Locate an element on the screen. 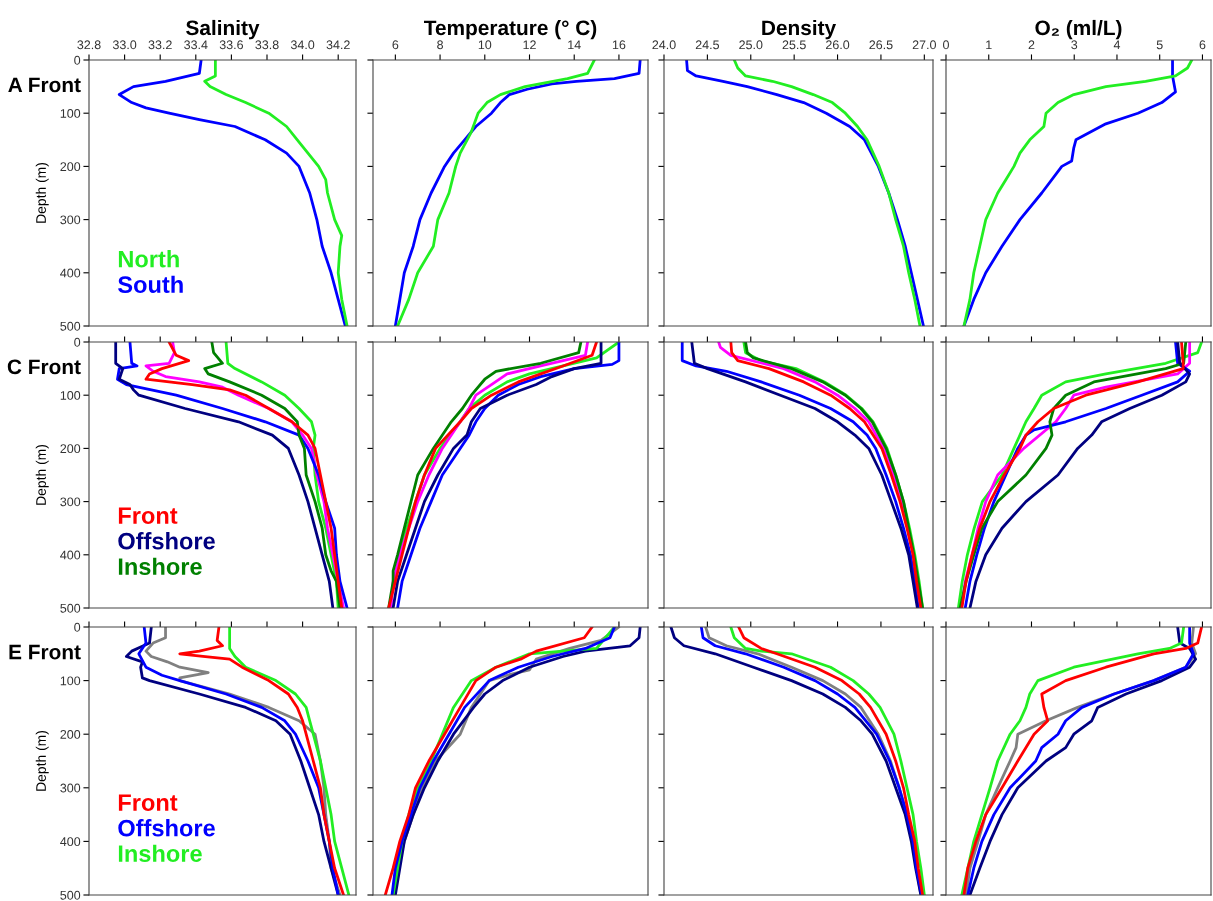 The width and height of the screenshot is (1213, 901). chart-title: Density is located at coordinates (799, 29).